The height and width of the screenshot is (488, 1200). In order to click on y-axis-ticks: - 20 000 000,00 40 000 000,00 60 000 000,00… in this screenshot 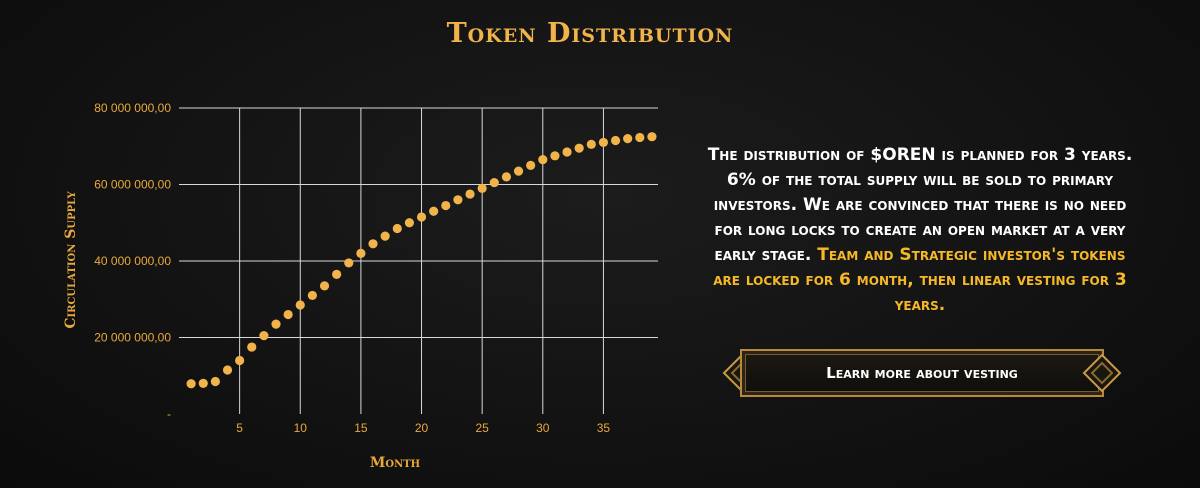, I will do `click(132, 261)`.